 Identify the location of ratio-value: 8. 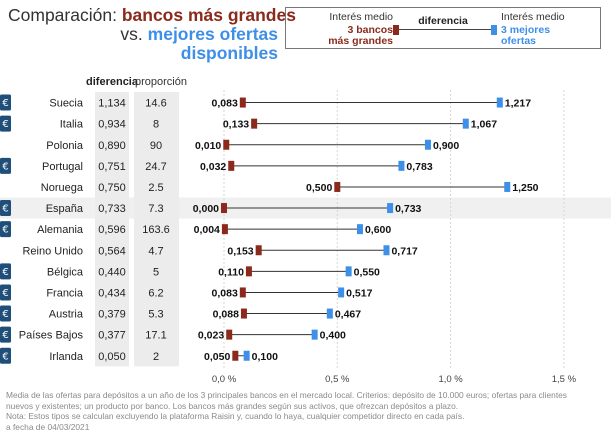
(156, 125).